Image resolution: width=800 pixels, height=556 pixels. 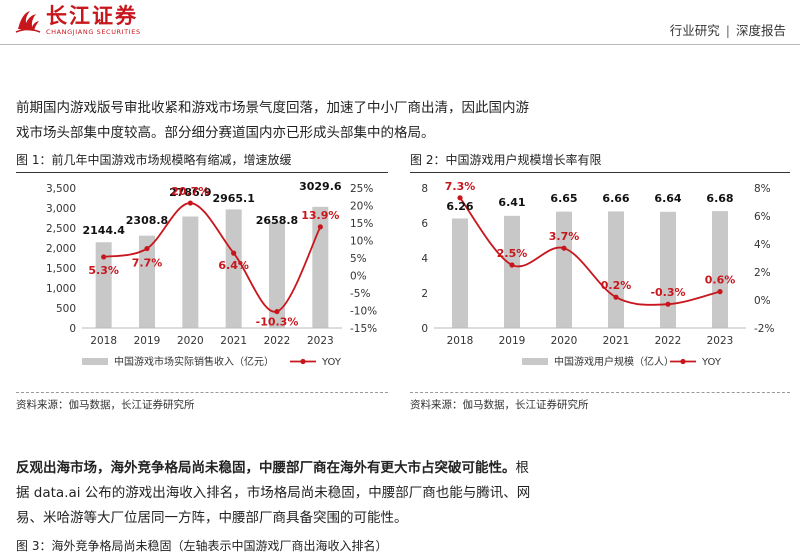 What do you see at coordinates (92, 16) in the screenshot?
I see `logo-chinese-name: 长江证券` at bounding box center [92, 16].